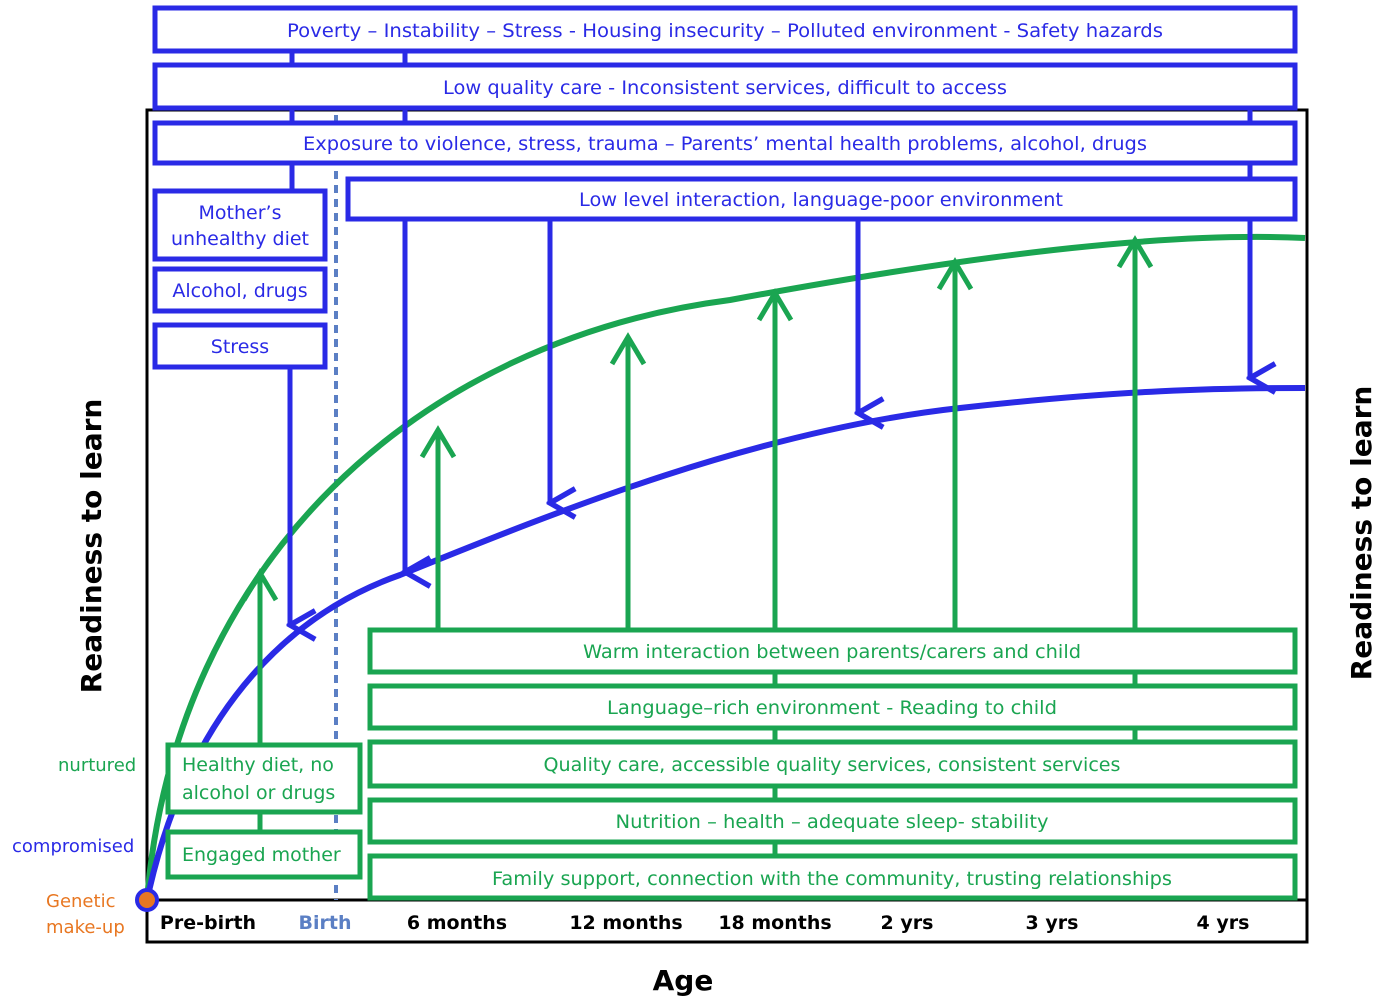  I want to click on age-tick-18m: 18 months, so click(774, 923).